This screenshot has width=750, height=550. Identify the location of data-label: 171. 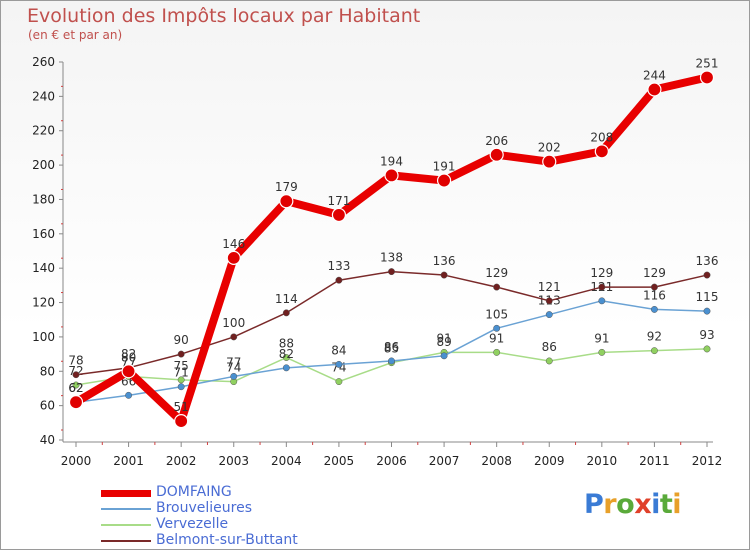
(338, 201).